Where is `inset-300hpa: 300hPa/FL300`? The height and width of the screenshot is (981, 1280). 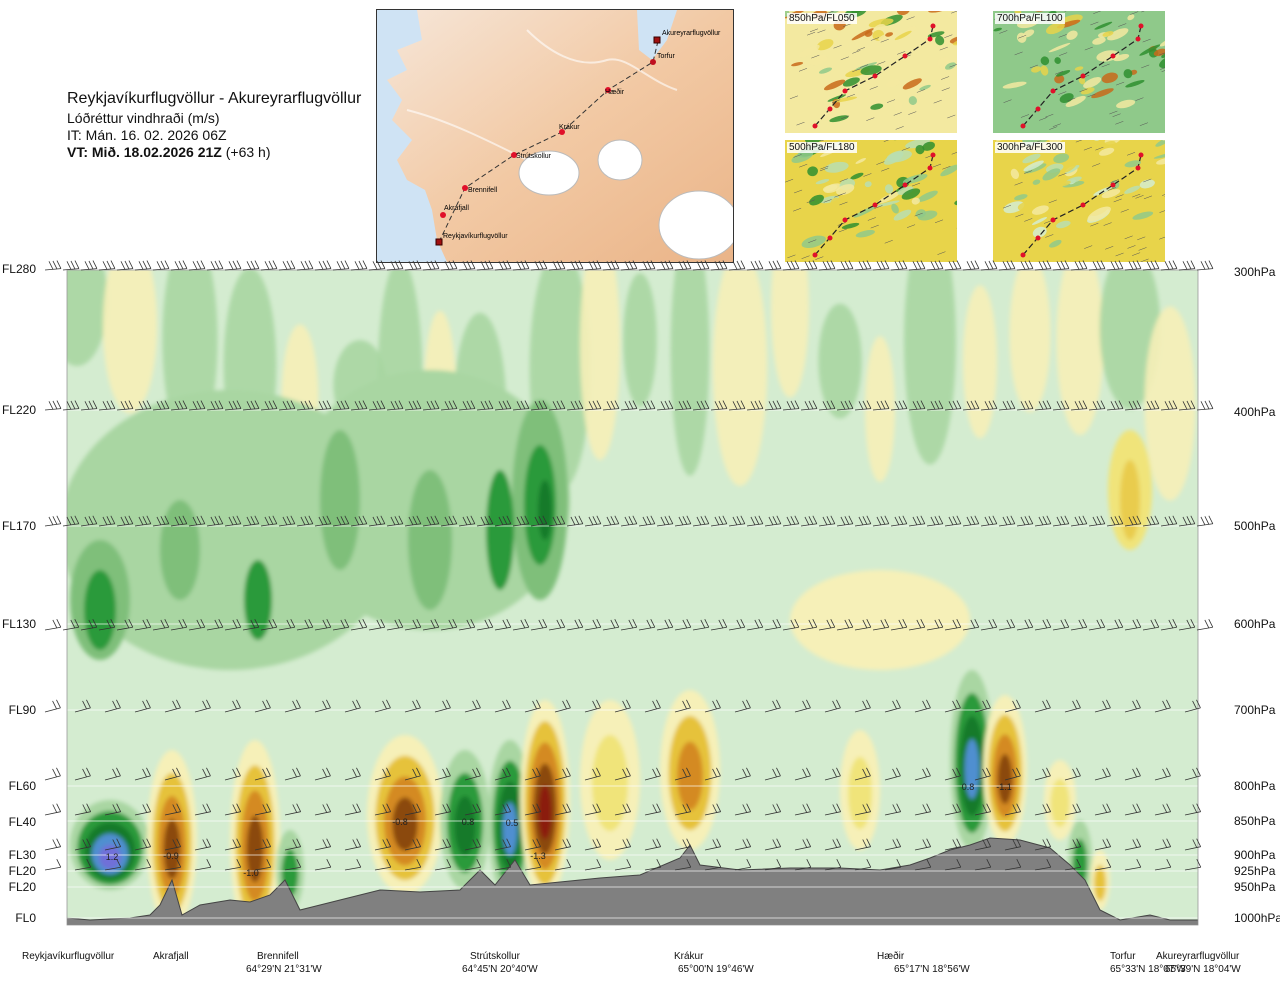
inset-300hpa: 300hPa/FL300 is located at coordinates (1079, 201).